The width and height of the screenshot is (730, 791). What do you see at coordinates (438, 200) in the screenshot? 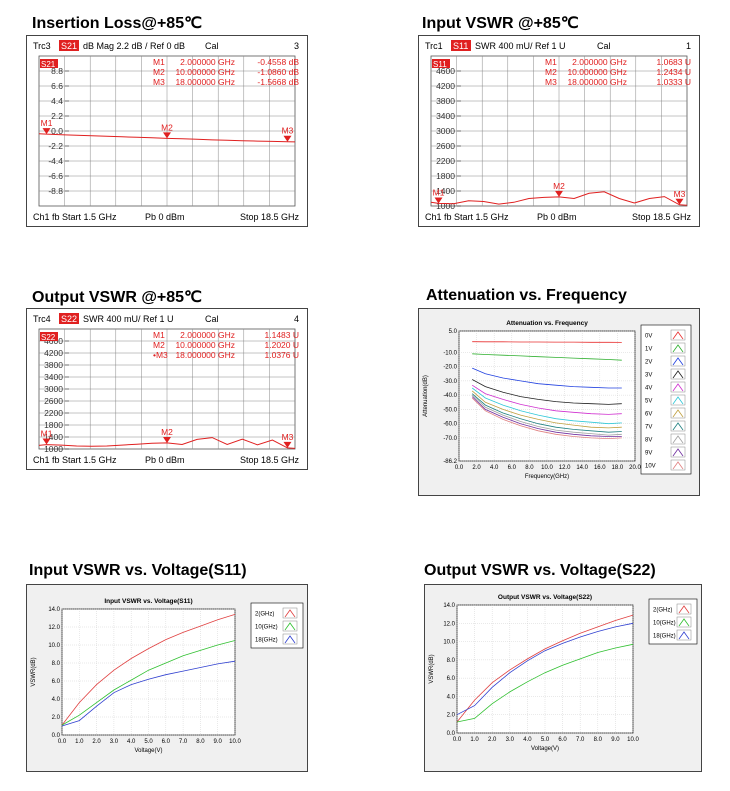
I see `marker-m1` at bounding box center [438, 200].